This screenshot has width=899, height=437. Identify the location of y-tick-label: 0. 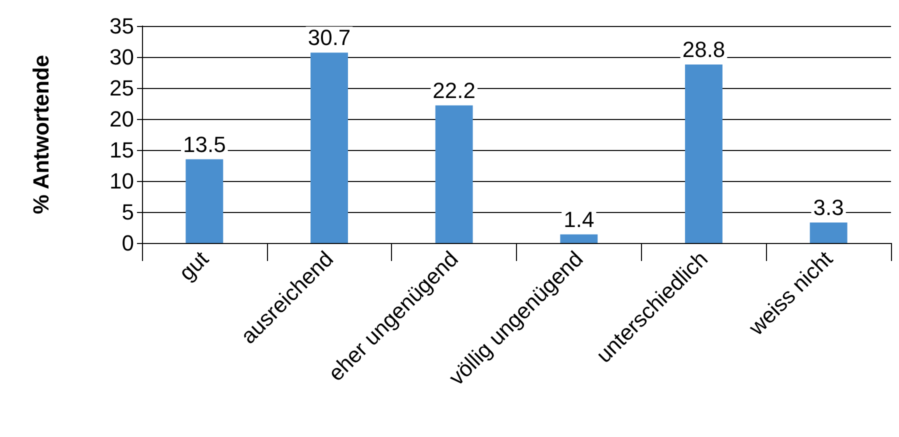
(128, 243).